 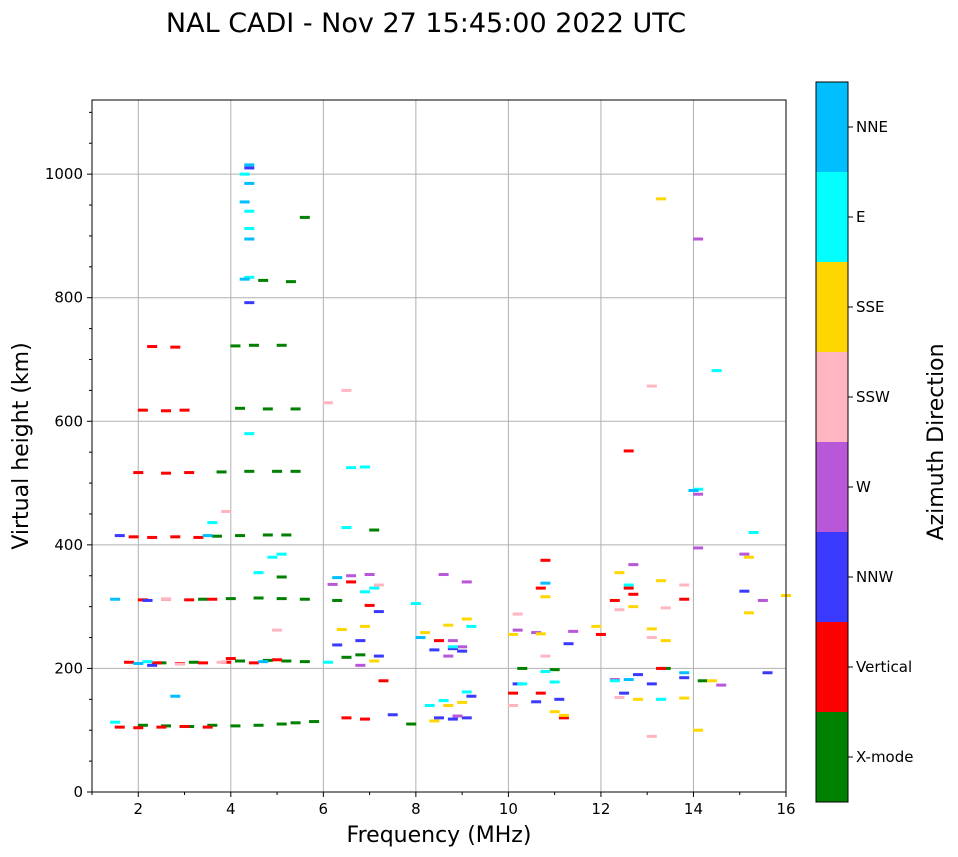 I want to click on colorbar-label: E, so click(x=860, y=217).